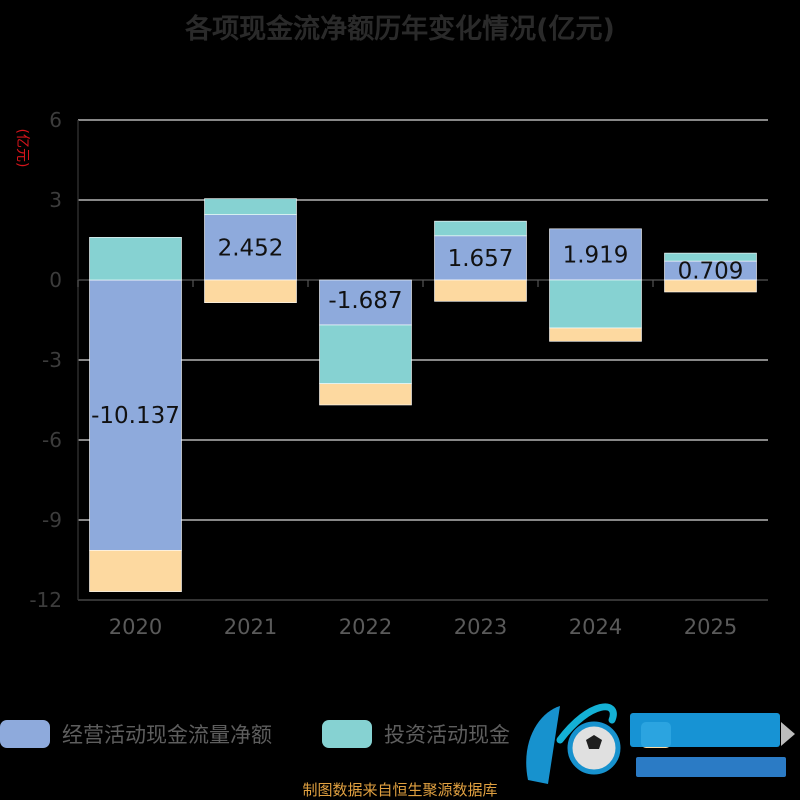 Image resolution: width=800 pixels, height=800 pixels. I want to click on data-label-2021: 2.452, so click(251, 248).